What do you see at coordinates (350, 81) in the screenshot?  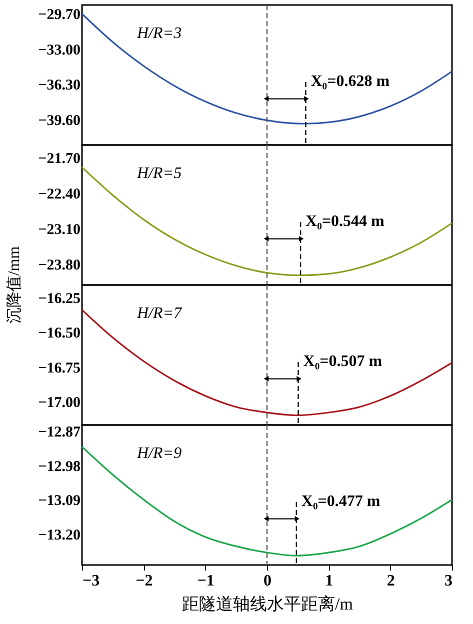 I see `ref-line-label: X₀=0.628 m` at bounding box center [350, 81].